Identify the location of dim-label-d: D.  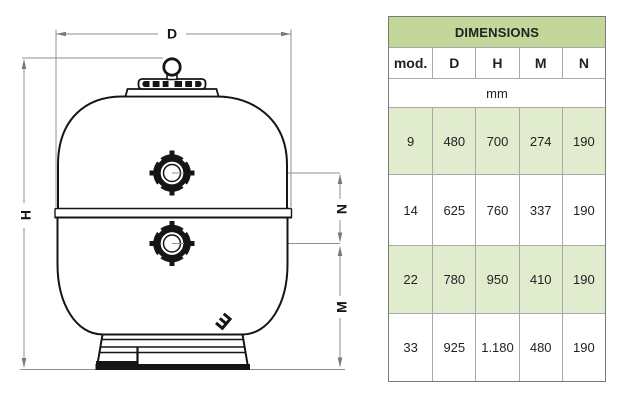
(172, 34).